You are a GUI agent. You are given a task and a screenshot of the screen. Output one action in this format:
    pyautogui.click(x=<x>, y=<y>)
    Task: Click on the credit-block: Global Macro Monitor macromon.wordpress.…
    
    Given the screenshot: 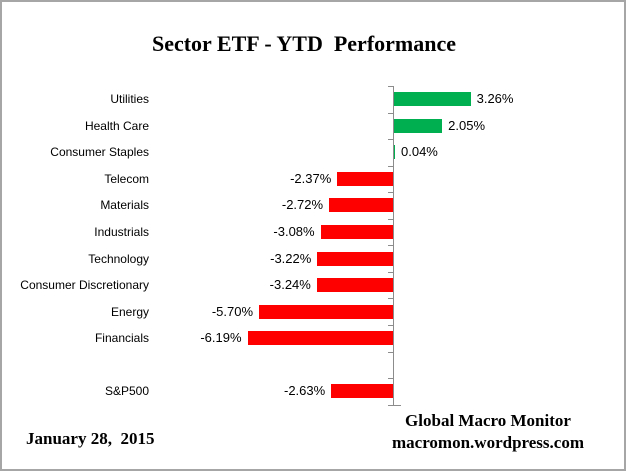 What is the action you would take?
    pyautogui.click(x=488, y=432)
    